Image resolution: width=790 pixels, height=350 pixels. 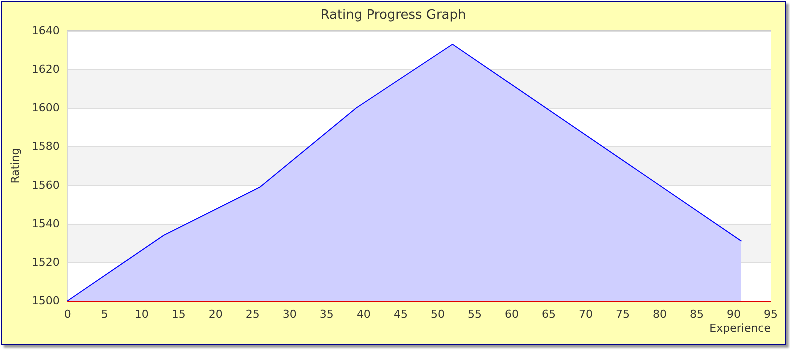 I want to click on x-tick-label: 65, so click(x=549, y=314).